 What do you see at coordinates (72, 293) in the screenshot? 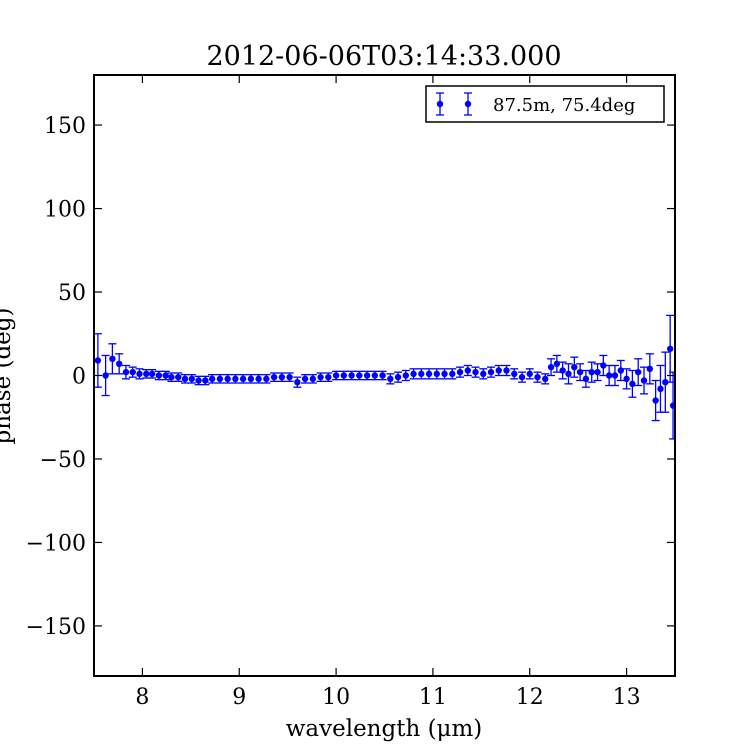
I see `y-tick-label: 50` at bounding box center [72, 293].